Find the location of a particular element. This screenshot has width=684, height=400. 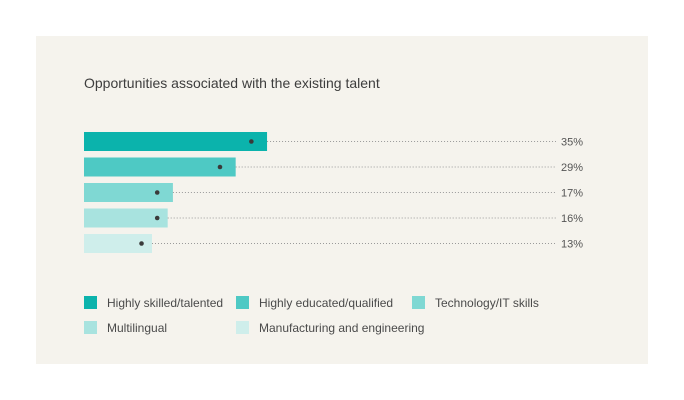

legend-label: Highly educated/qualified is located at coordinates (326, 302).